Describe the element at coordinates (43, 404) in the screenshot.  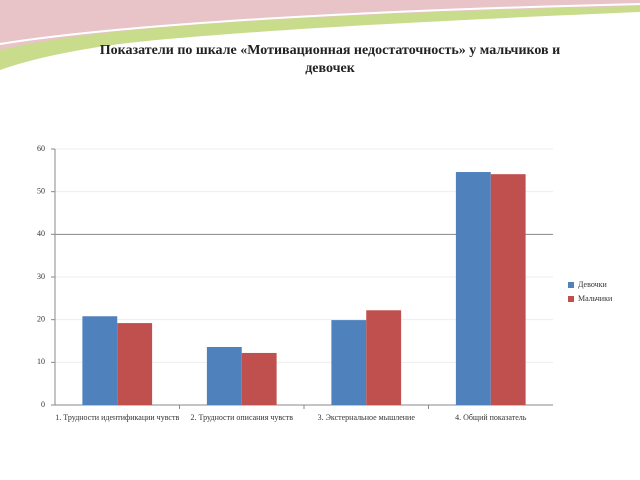
I see `y-tick-label: 0` at that location.